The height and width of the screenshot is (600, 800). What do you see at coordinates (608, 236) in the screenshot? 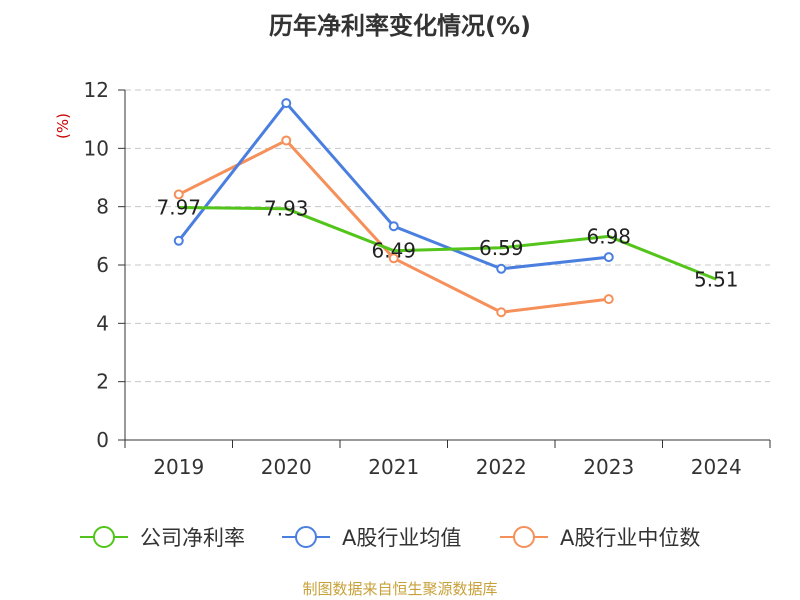
I see `data-label: 6.98` at bounding box center [608, 236].